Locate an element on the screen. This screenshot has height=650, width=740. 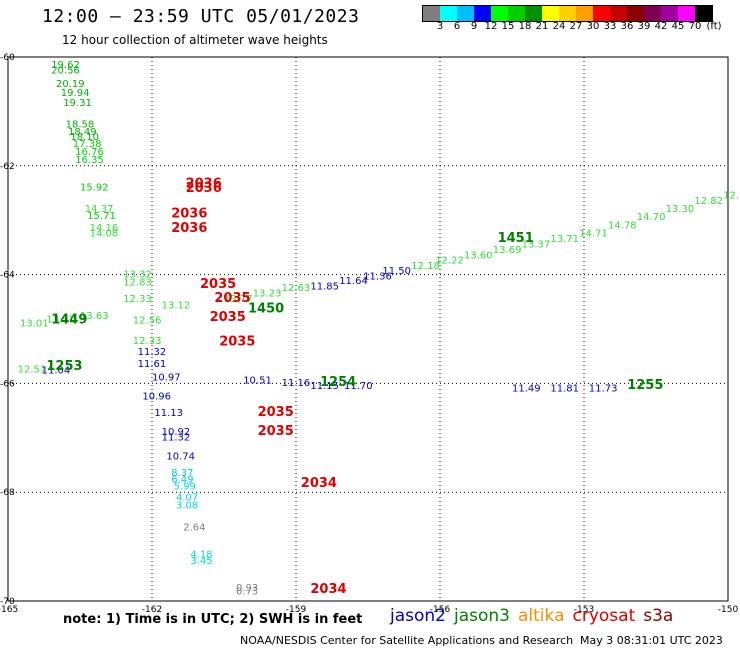
swh-label: 19.94 is located at coordinates (75, 93).